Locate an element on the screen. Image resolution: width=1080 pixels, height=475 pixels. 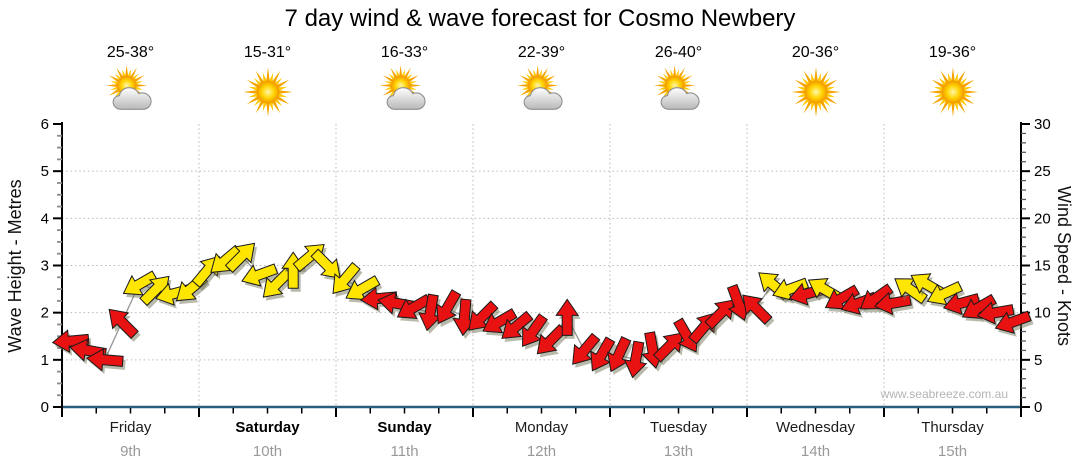
left-tick-label: 6 is located at coordinates (45, 124).